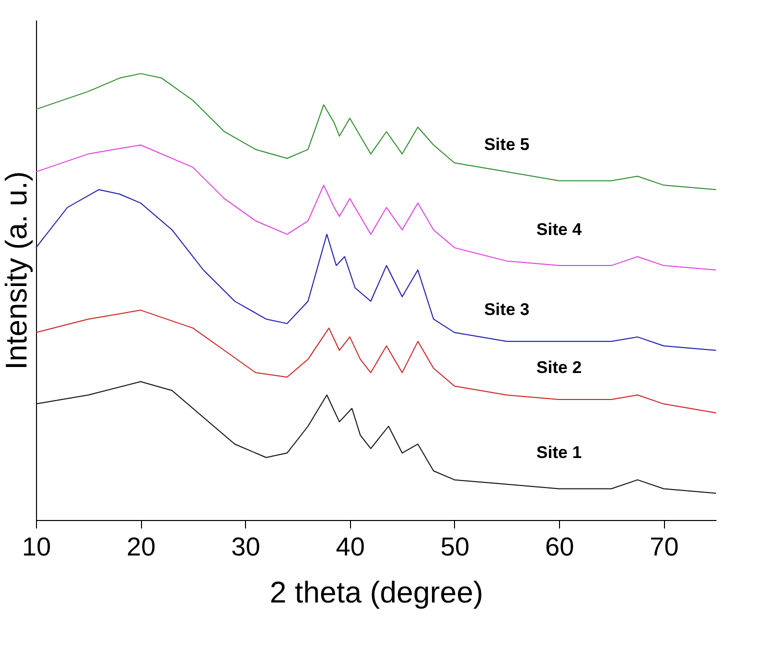  Describe the element at coordinates (377, 593) in the screenshot. I see `x-axis-title: 2 theta (degree)` at that location.